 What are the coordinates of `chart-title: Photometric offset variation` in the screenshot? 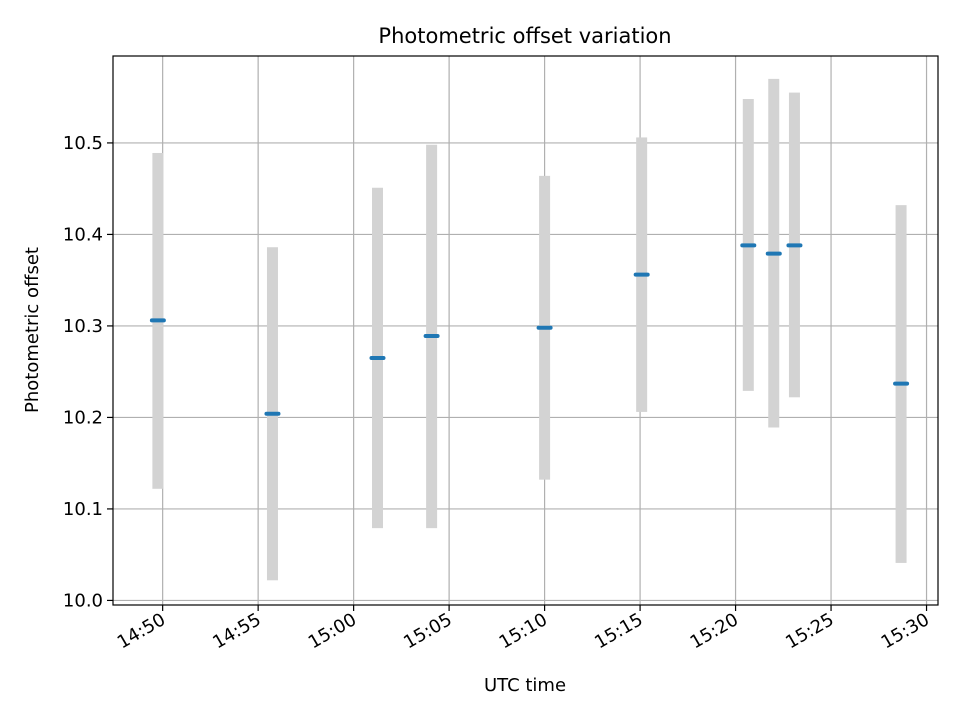 It's located at (524, 36).